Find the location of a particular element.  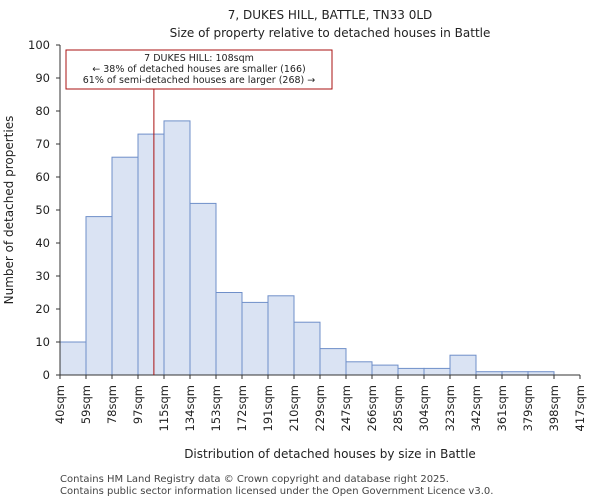

x-tick-label: 115sqm is located at coordinates (164, 408).